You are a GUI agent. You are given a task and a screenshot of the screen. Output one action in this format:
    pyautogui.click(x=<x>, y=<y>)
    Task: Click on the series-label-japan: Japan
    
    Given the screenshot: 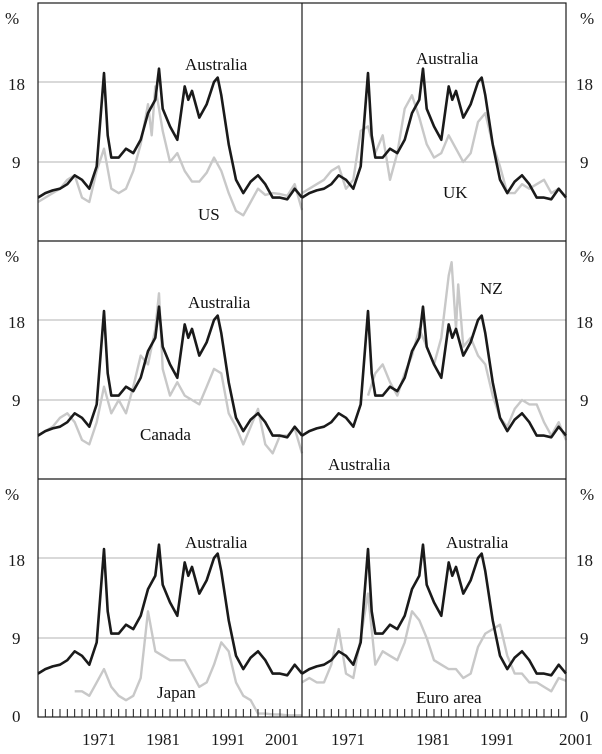 What is the action you would take?
    pyautogui.click(x=176, y=692)
    